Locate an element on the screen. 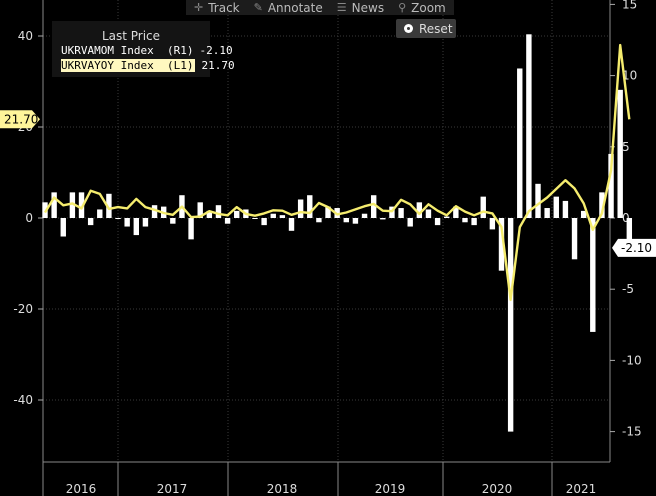 The height and width of the screenshot is (496, 656). legend-title: Last Price is located at coordinates (131, 36).